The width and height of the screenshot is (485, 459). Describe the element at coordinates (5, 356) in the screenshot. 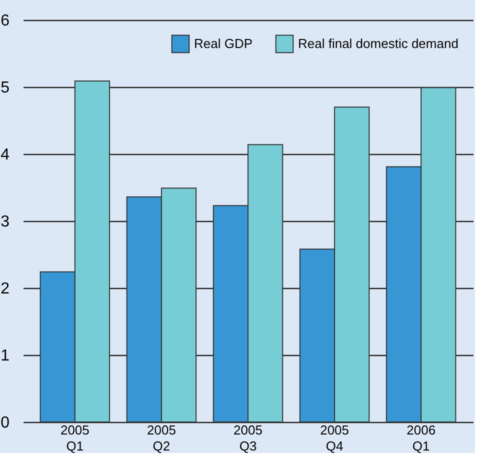

I see `y-tick-label: 1` at that location.